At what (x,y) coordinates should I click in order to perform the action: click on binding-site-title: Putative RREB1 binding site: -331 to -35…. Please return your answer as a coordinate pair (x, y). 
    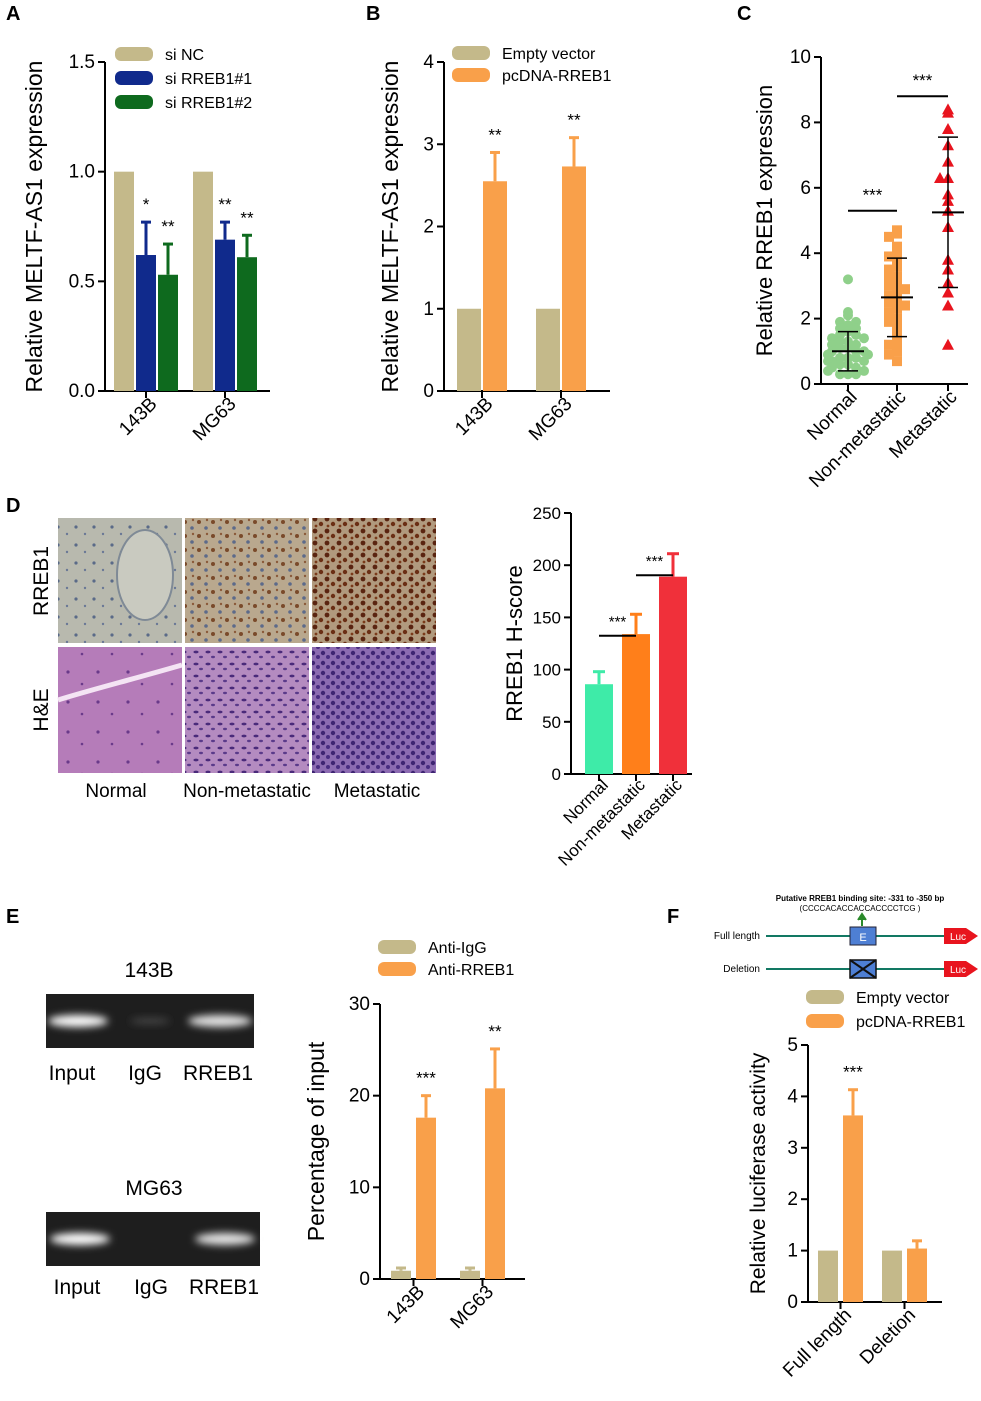
    Looking at the image, I should click on (860, 898).